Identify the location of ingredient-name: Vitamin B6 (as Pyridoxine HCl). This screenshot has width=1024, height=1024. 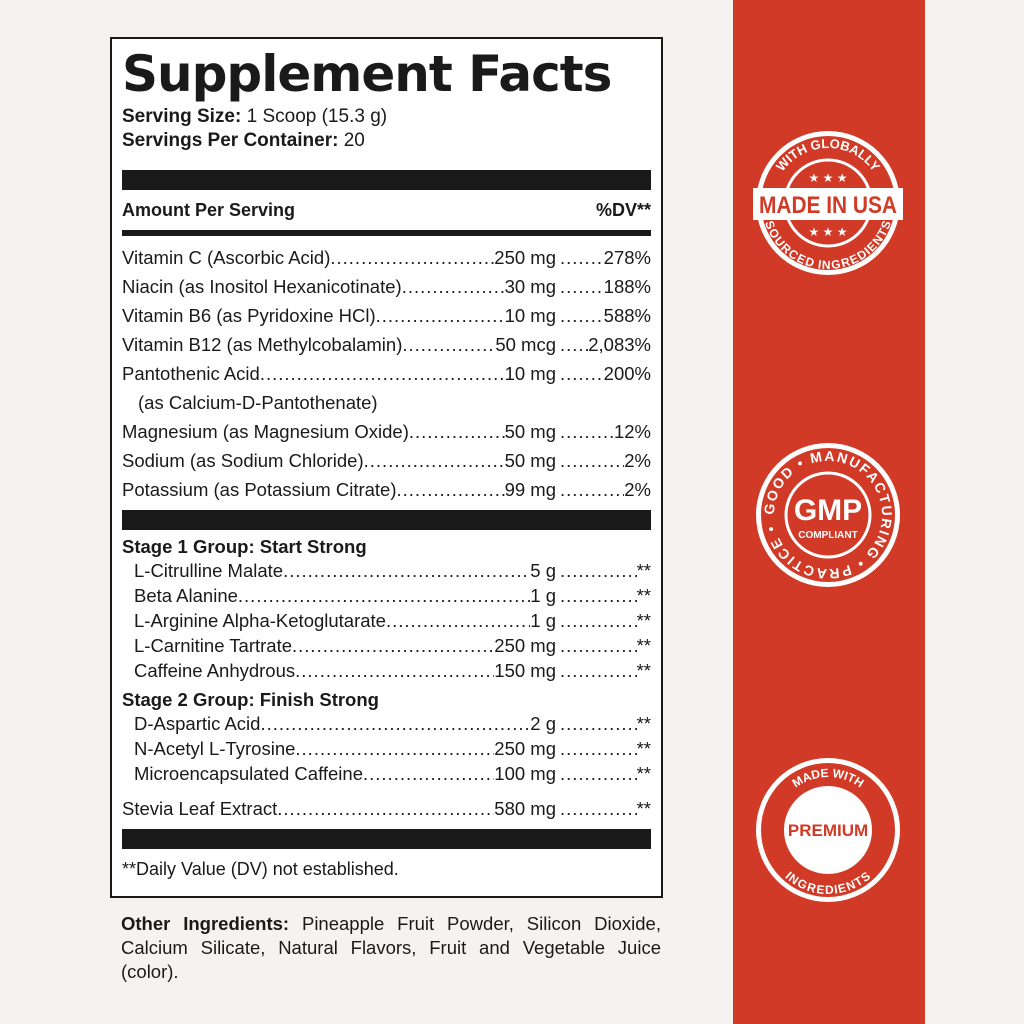
(249, 315).